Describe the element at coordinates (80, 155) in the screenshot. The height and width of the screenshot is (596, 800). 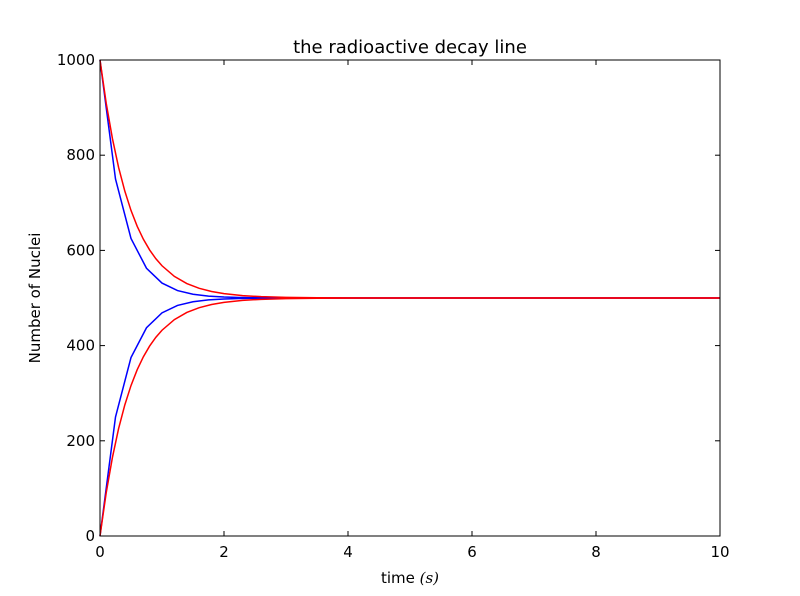
I see `y-tick-label: 800` at that location.